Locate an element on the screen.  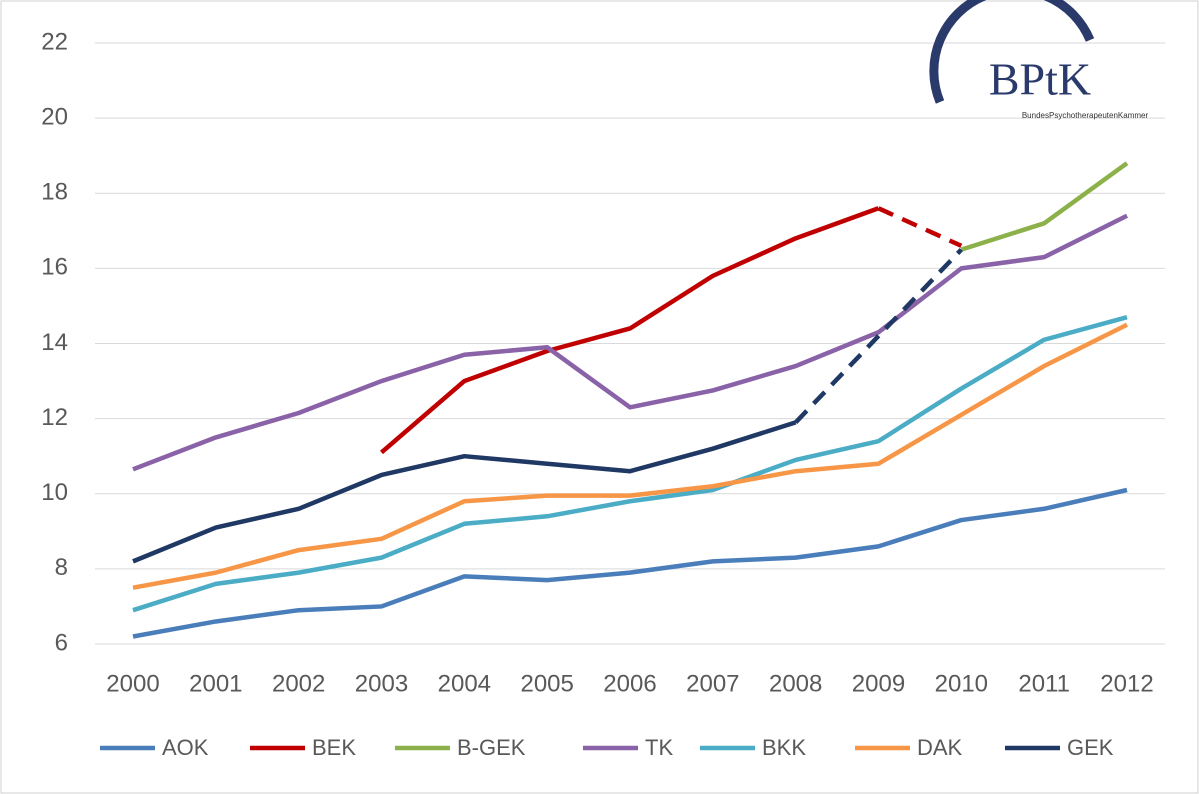
logo-arc is located at coordinates (1012, 52).